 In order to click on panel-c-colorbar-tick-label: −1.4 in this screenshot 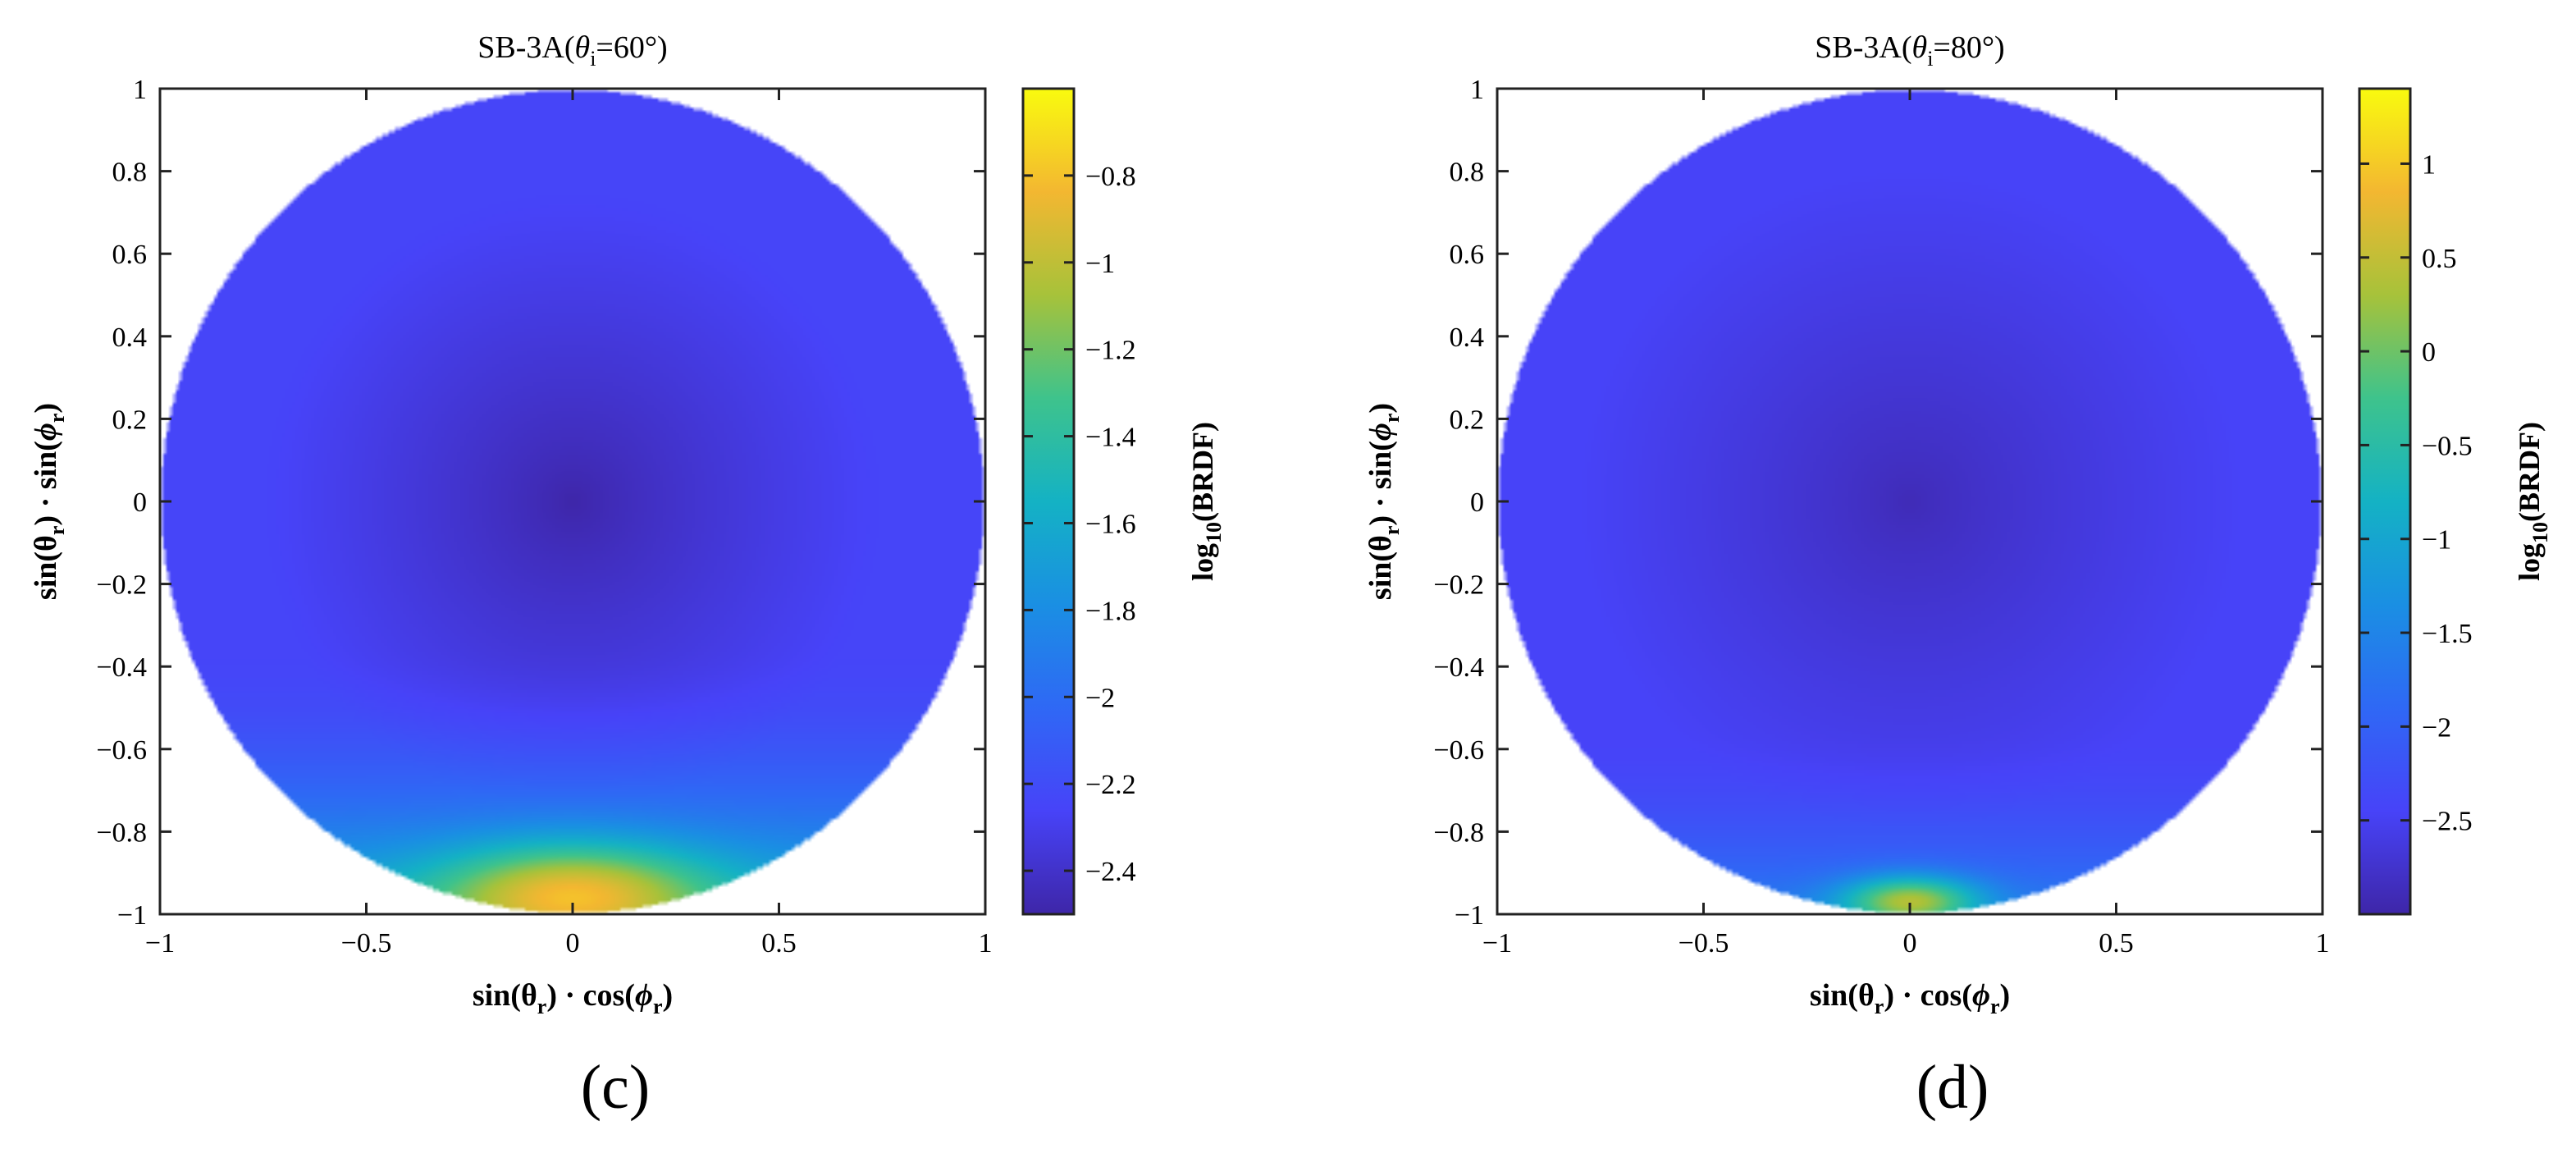, I will do `click(1111, 438)`.